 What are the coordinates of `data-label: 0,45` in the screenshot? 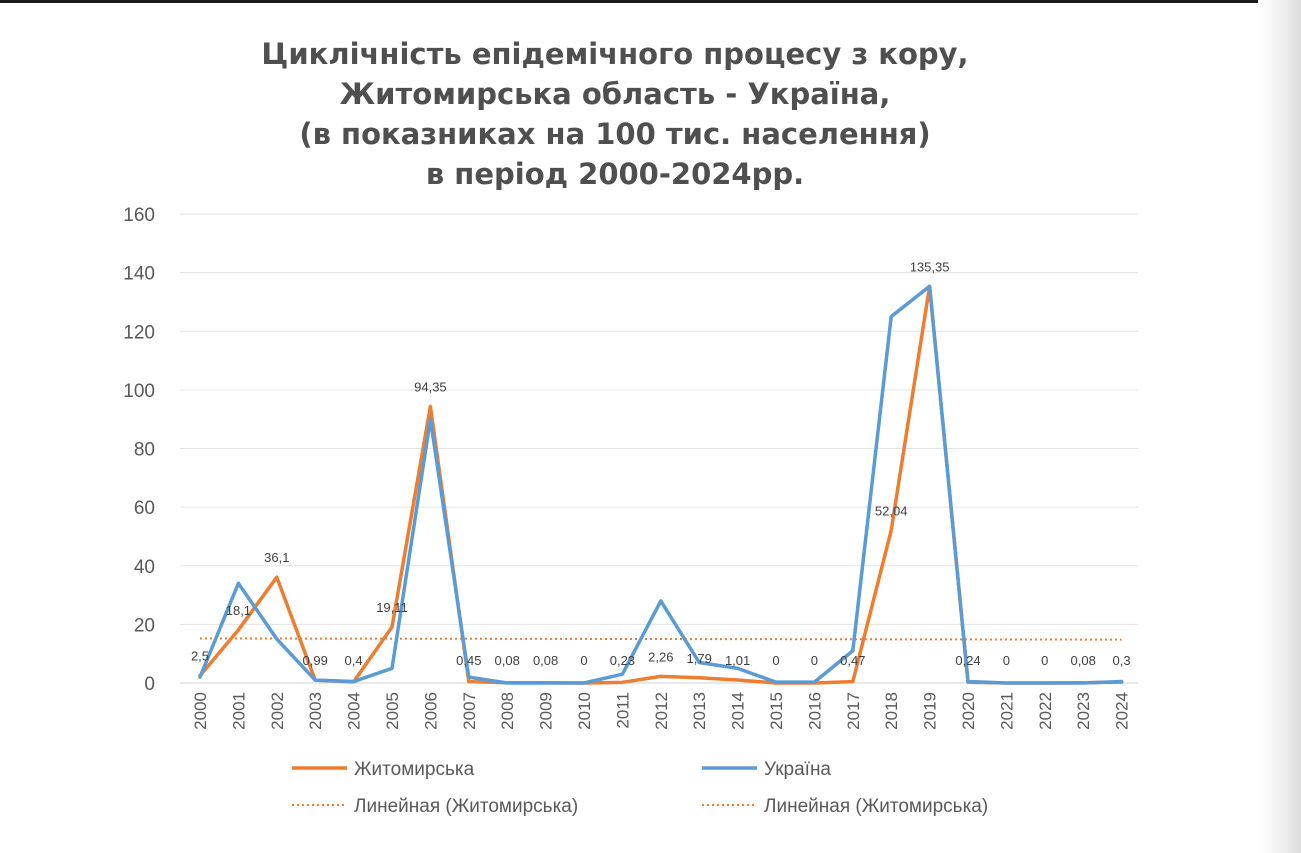 It's located at (468, 660).